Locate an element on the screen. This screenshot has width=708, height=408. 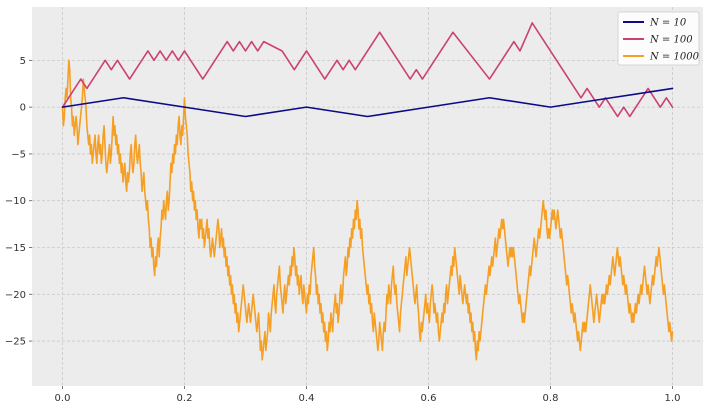
x-tick-label: 0.0 is located at coordinates (63, 398).